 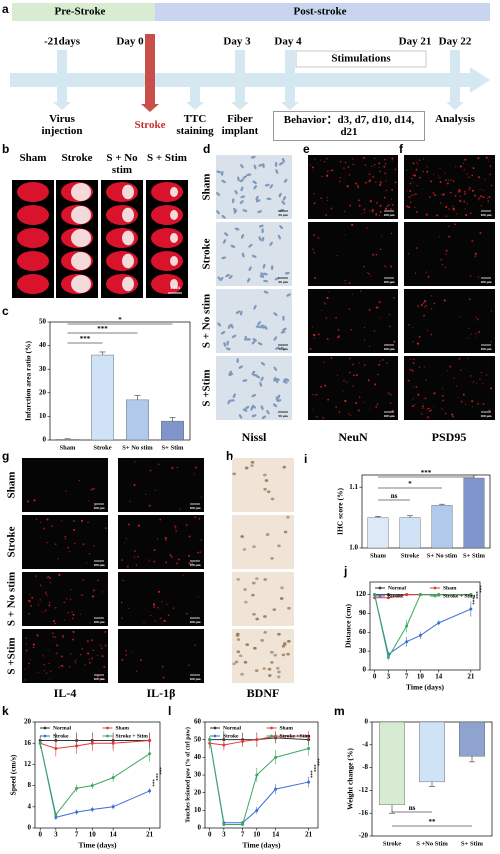 What do you see at coordinates (12, 599) in the screenshot?
I see `row-label: S + No stim` at bounding box center [12, 599].